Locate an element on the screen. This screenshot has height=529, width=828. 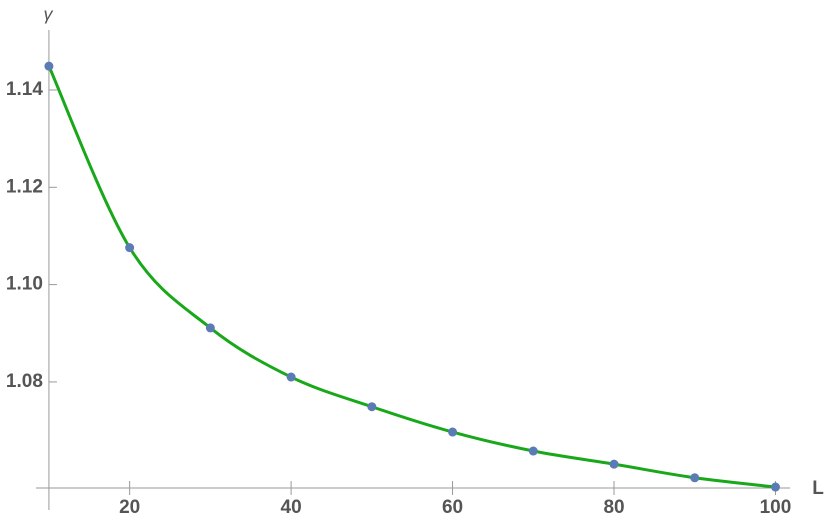
y-tick-label: 1.10 is located at coordinates (24, 284).